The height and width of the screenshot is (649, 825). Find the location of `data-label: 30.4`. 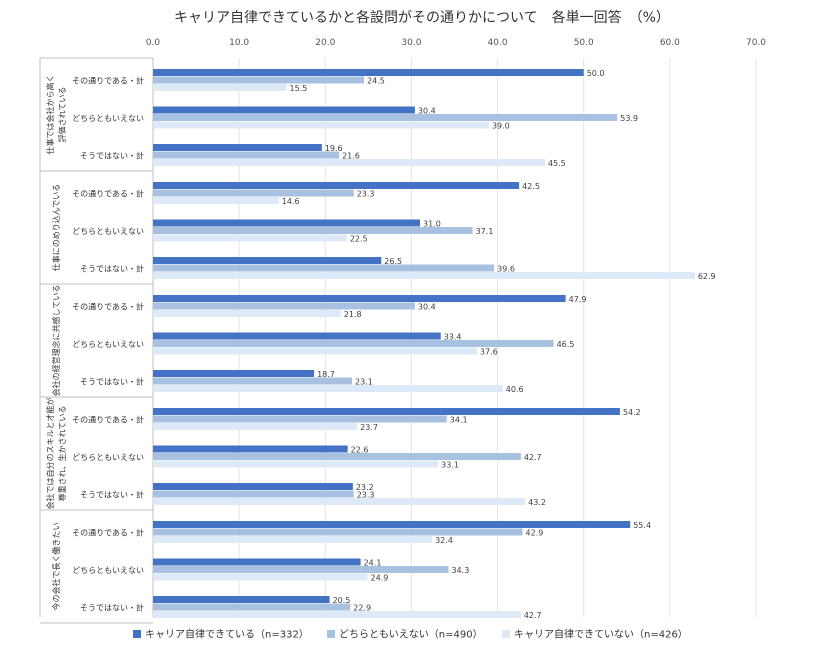

data-label: 30.4 is located at coordinates (427, 306).